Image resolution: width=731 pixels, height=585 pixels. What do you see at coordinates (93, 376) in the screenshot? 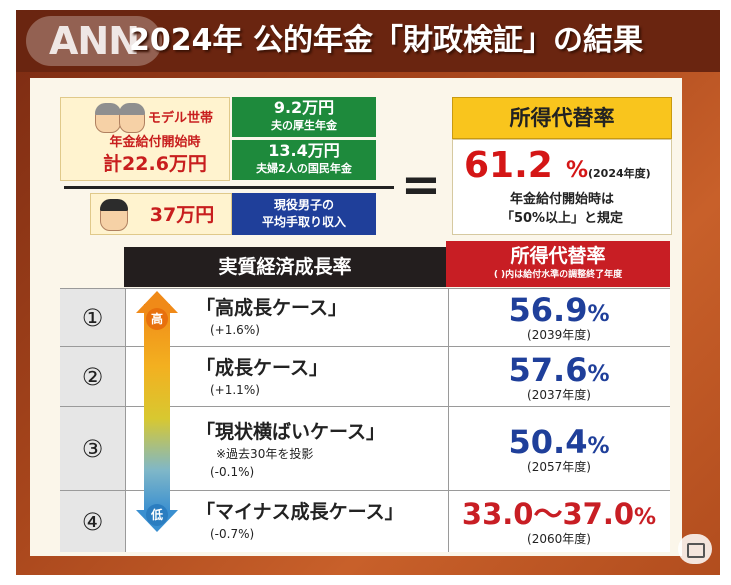
I see `row-2-number: ②` at bounding box center [93, 376].